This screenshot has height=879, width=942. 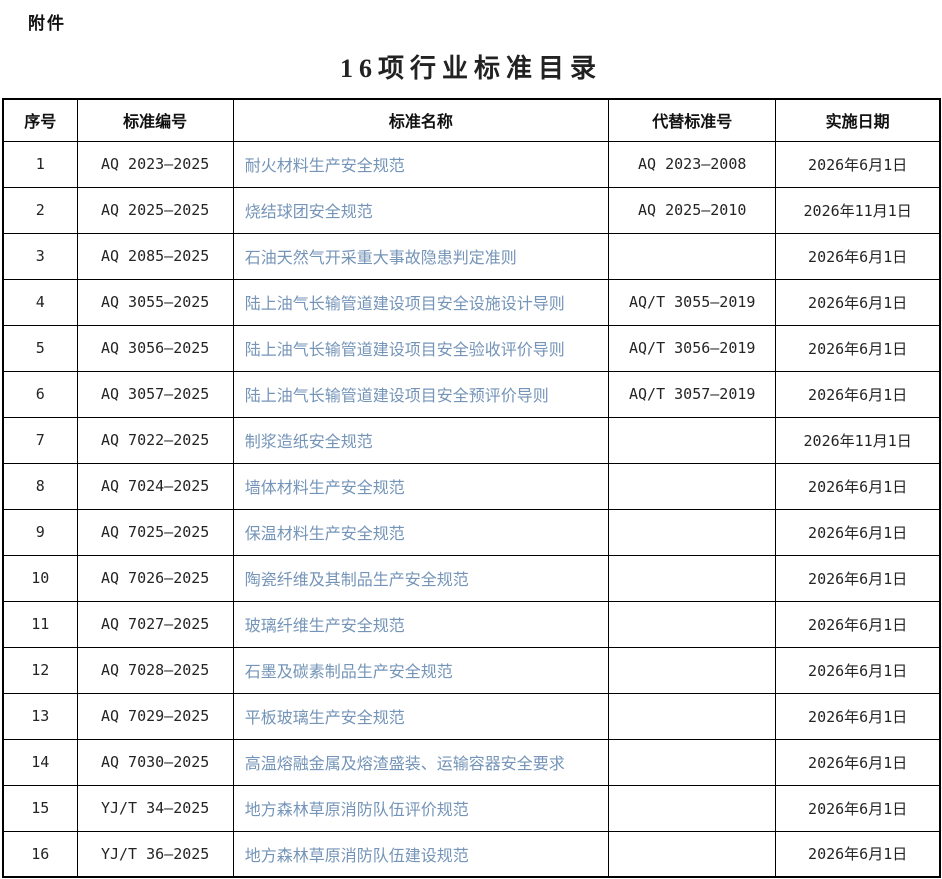 I want to click on replaced-standard-code: AQ/T 3057—2019, so click(x=692, y=394).